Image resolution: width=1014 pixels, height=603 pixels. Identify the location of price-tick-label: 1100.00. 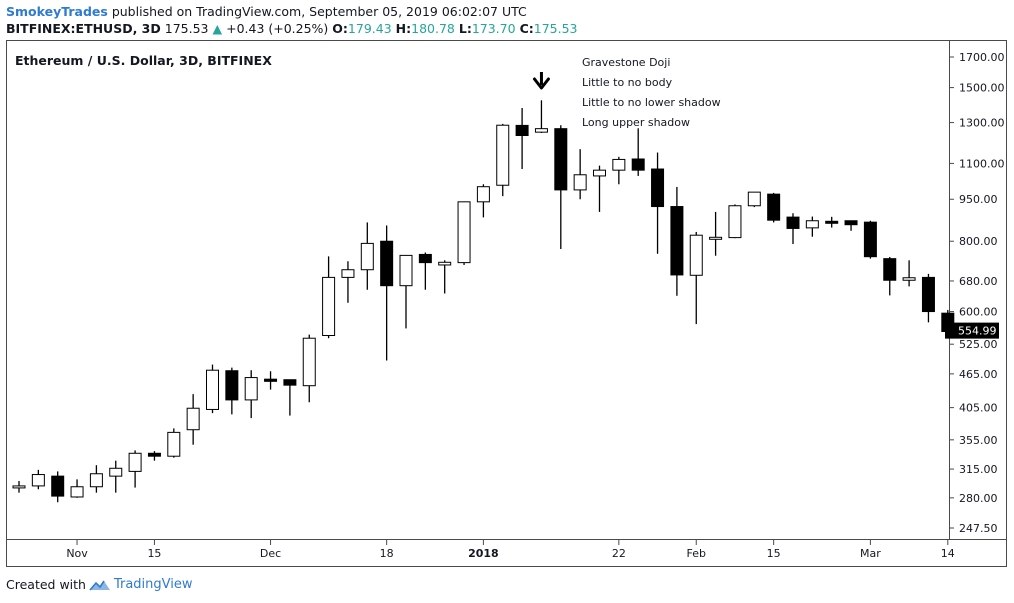
(982, 163).